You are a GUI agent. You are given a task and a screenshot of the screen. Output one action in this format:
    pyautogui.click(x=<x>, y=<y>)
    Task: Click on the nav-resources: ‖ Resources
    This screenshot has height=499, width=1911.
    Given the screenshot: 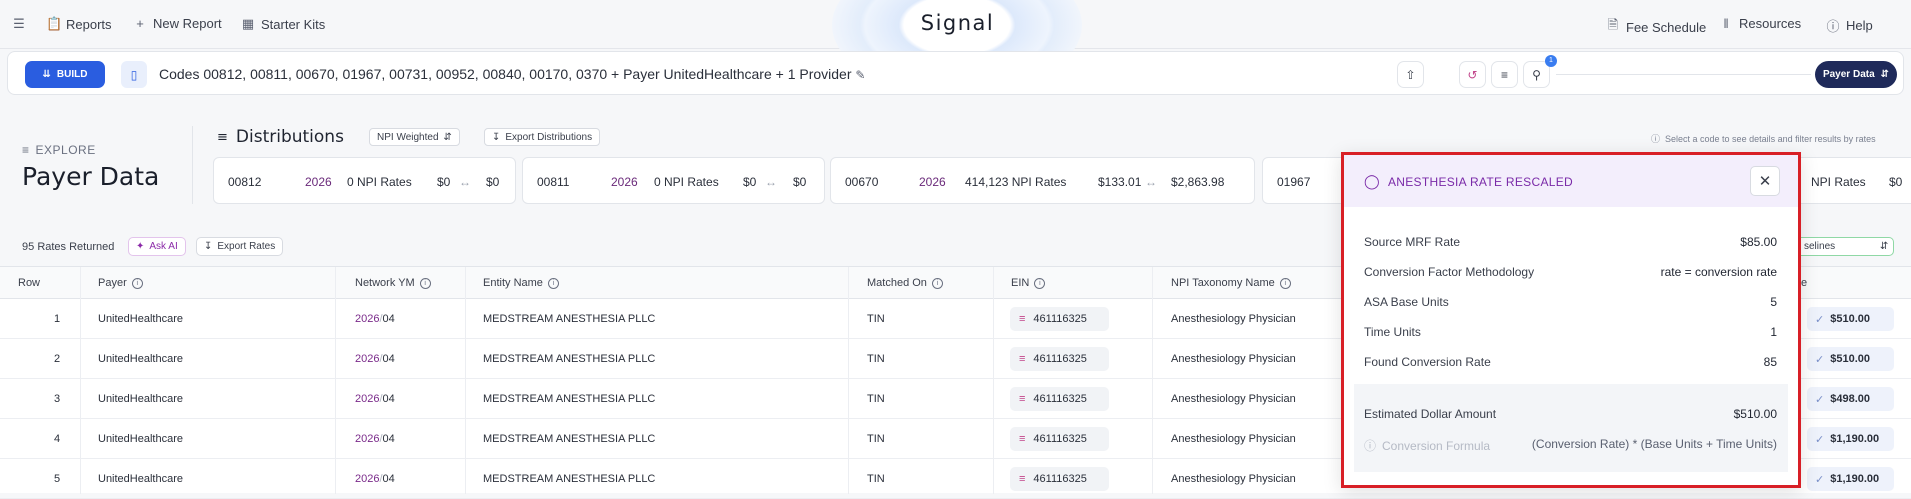 What is the action you would take?
    pyautogui.click(x=1760, y=23)
    